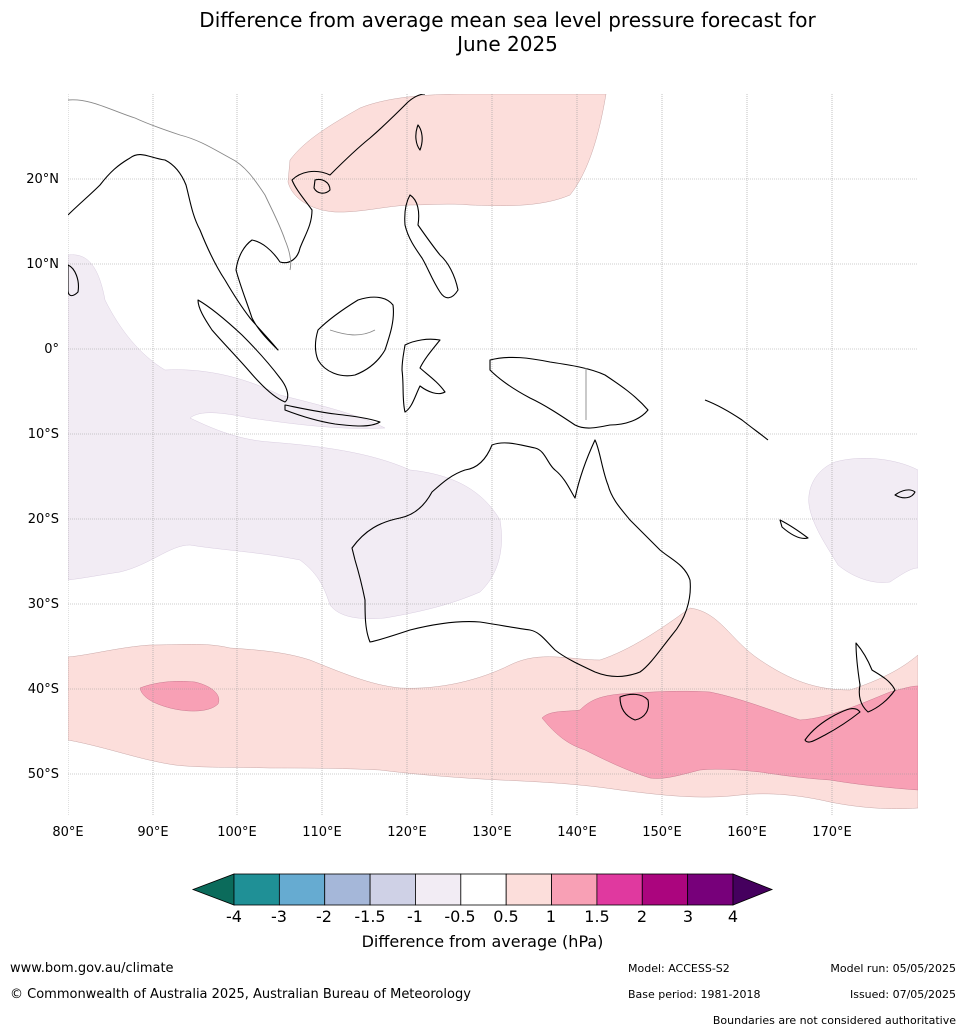 The image size is (965, 1035). Describe the element at coordinates (423, 375) in the screenshot. I see `coast-sulawesi` at that location.